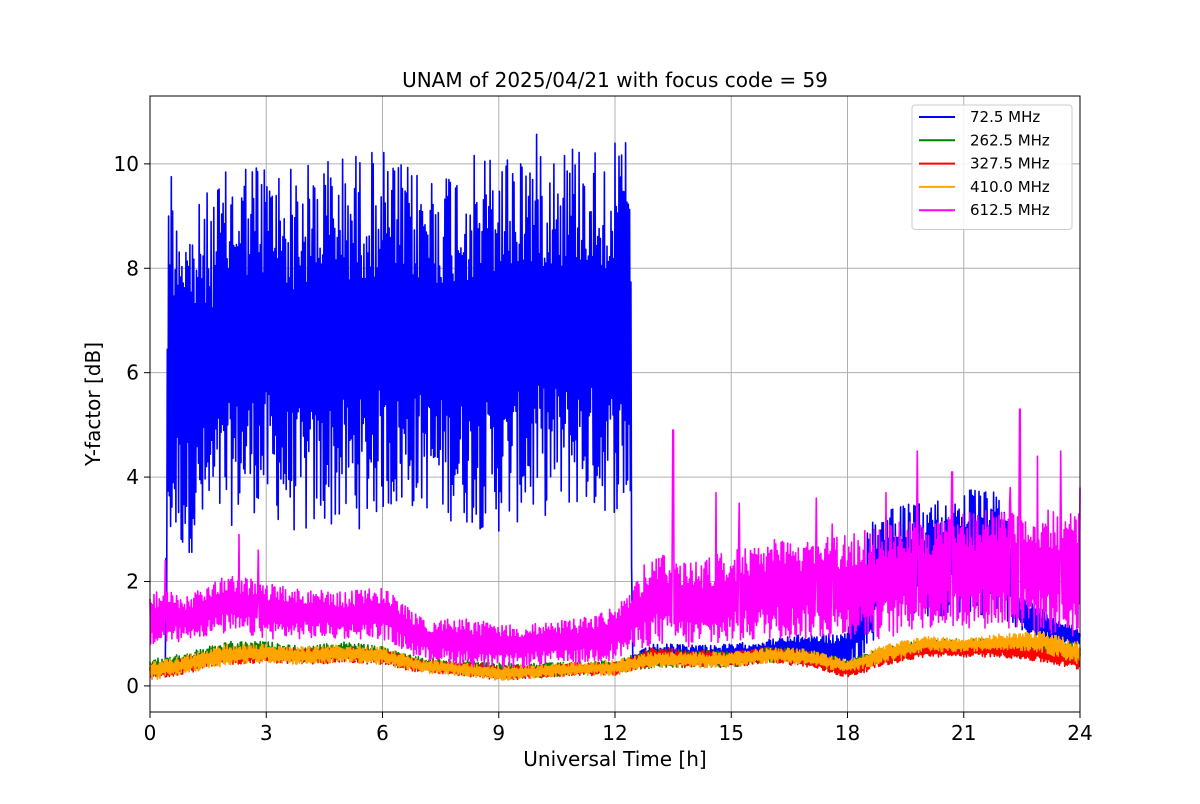 The height and width of the screenshot is (804, 1200). What do you see at coordinates (1010, 140) in the screenshot?
I see `legend-label: 262.5 MHz` at bounding box center [1010, 140].